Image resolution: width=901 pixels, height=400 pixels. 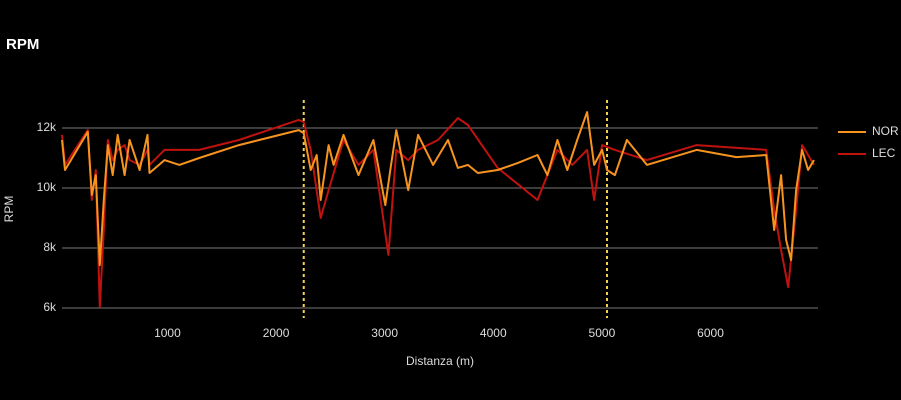 What do you see at coordinates (602, 333) in the screenshot?
I see `x-tick-label: 5000` at bounding box center [602, 333].